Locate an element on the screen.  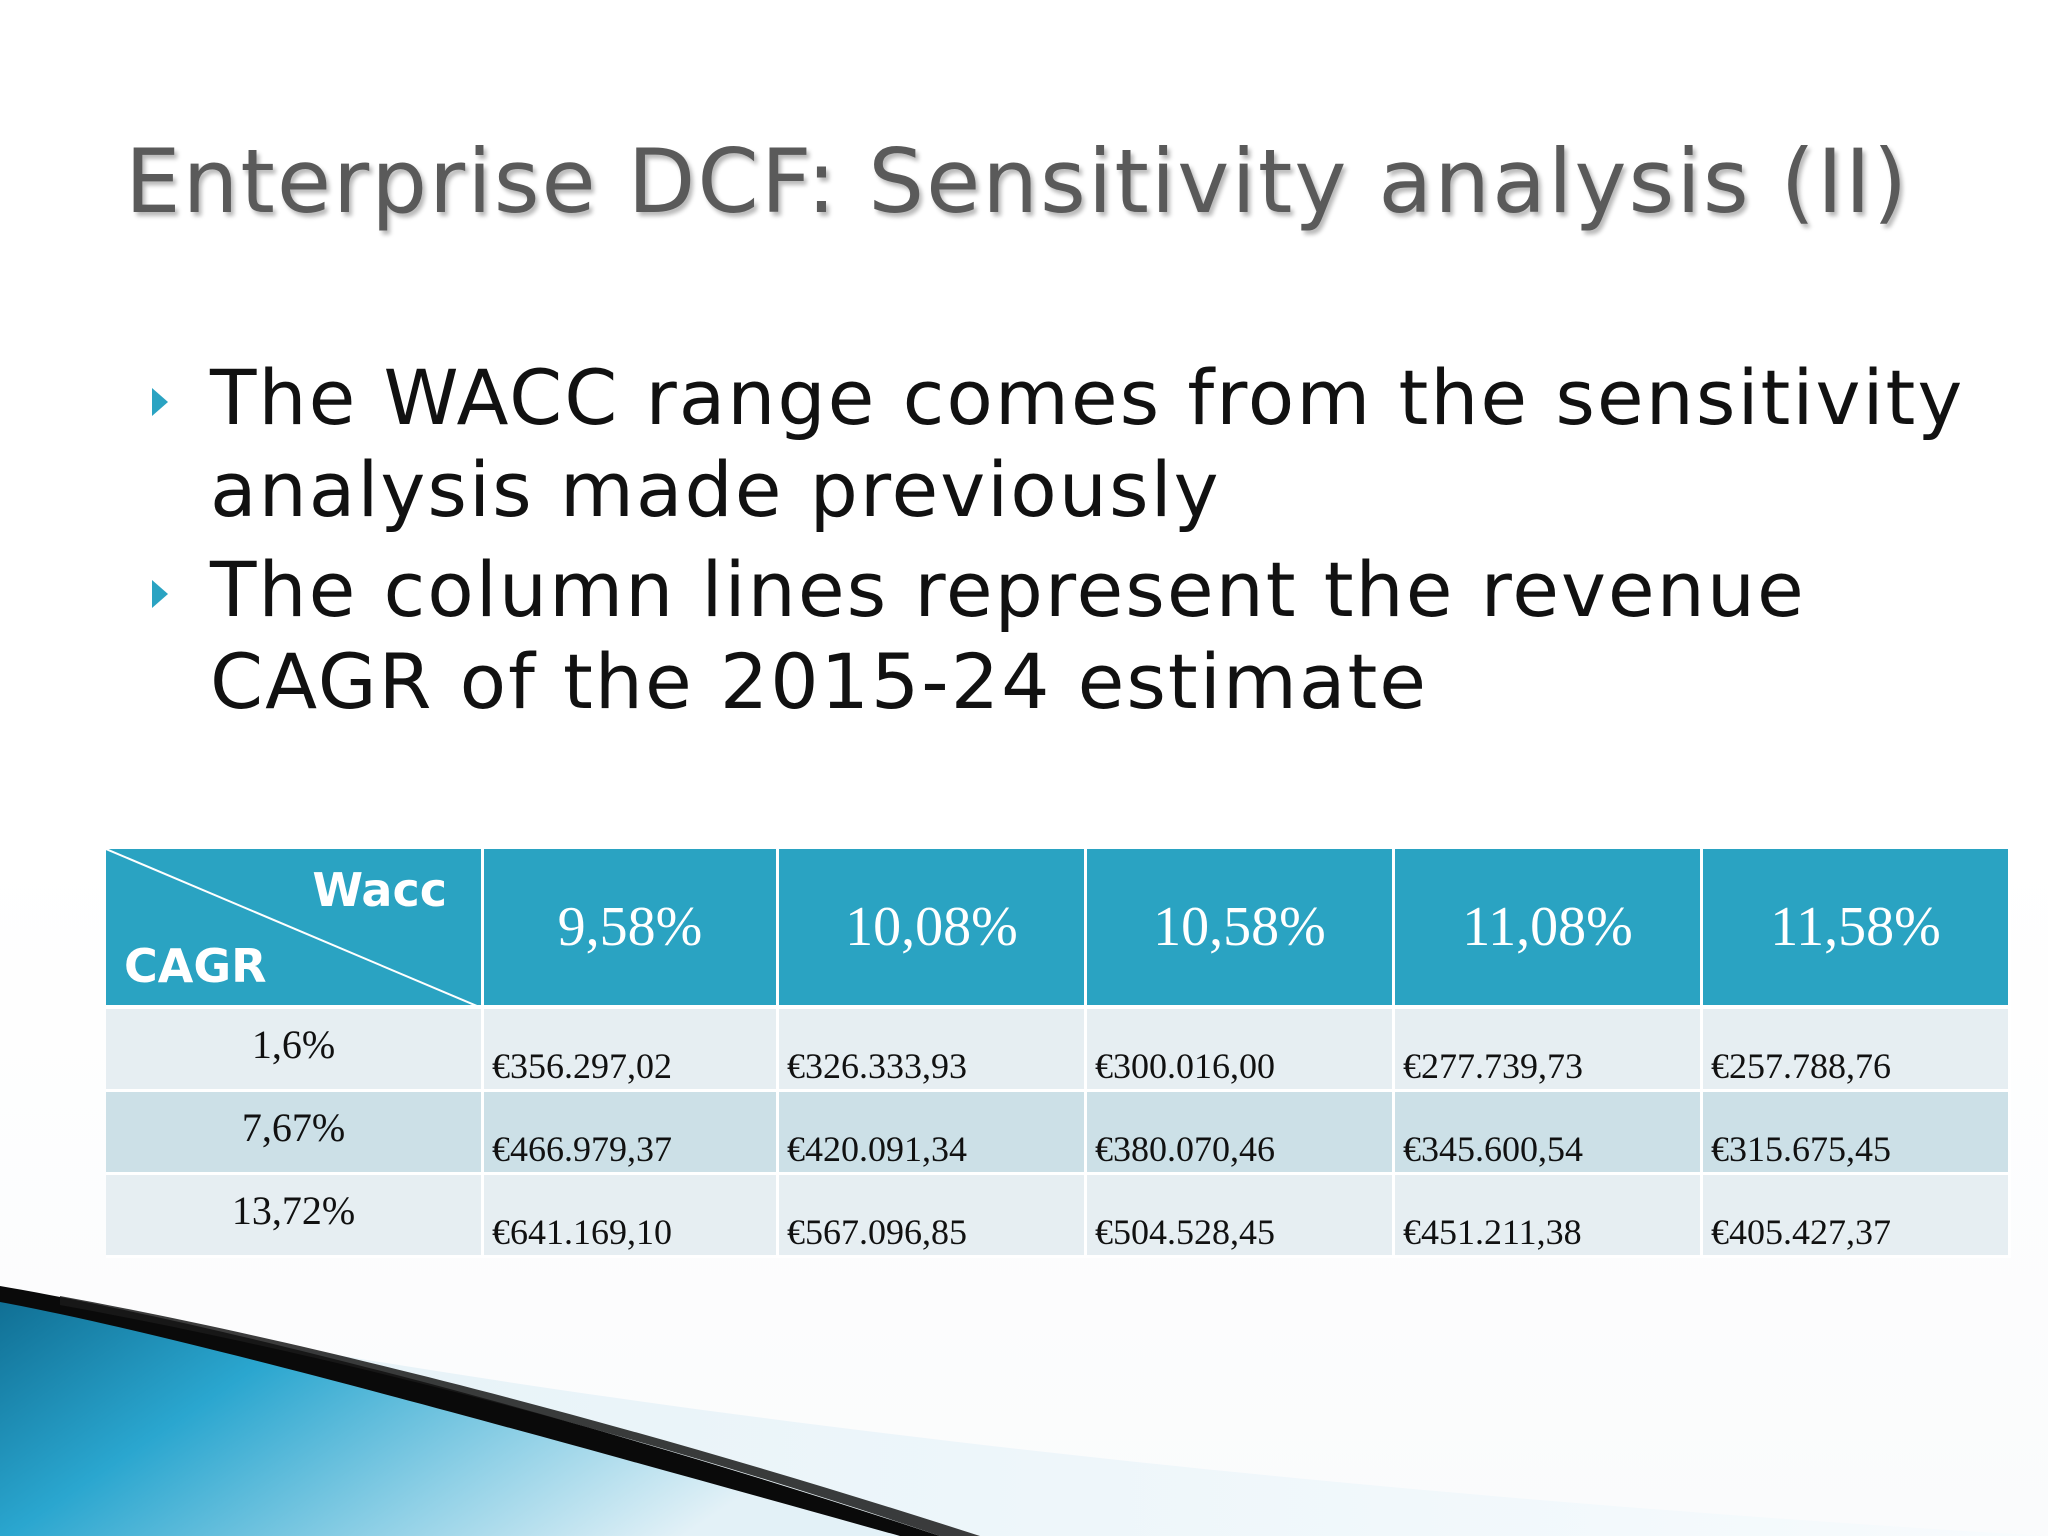
wacc-column-header: 11,58% is located at coordinates (1857, 929).